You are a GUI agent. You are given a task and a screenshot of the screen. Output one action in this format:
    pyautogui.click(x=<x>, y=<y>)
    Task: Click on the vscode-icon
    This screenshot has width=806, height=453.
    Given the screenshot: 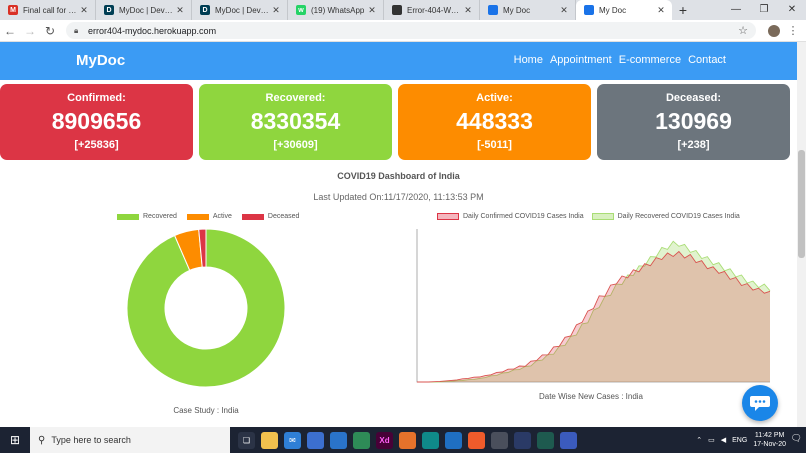 What is the action you would take?
    pyautogui.click(x=453, y=440)
    